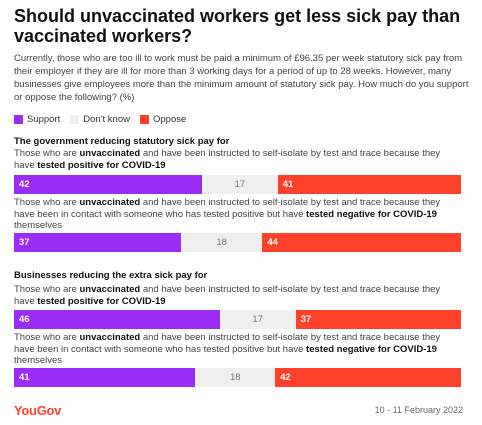 This screenshot has width=482, height=425. What do you see at coordinates (108, 184) in the screenshot?
I see `bar-segment-support: 42` at bounding box center [108, 184].